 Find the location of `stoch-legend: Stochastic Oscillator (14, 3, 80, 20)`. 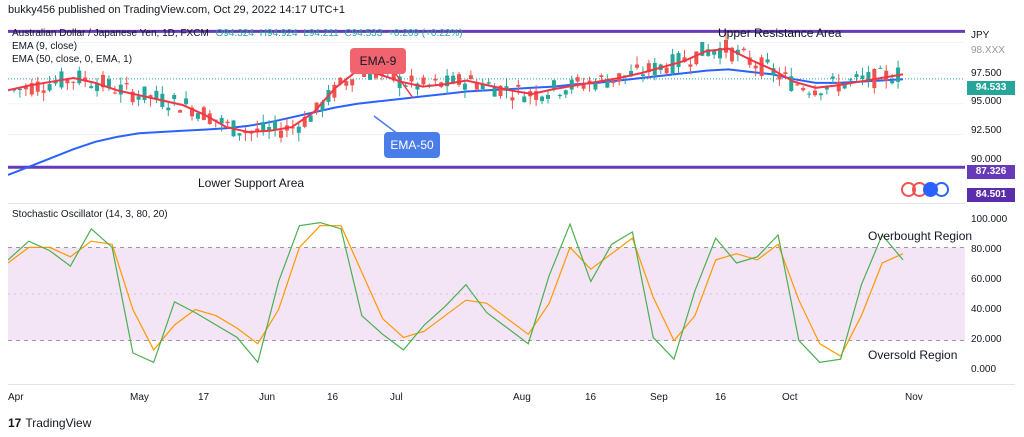

stoch-legend: Stochastic Oscillator (14, 3, 80, 20) is located at coordinates (90, 214).